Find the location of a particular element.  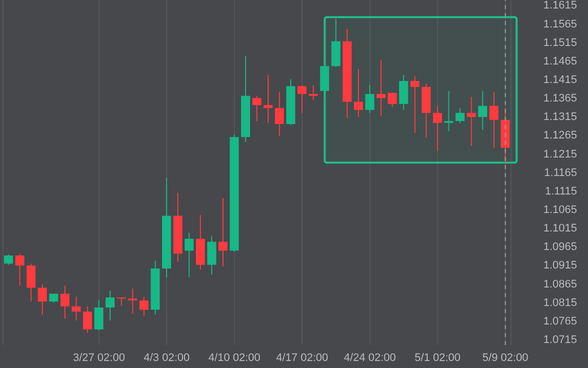

x-tick-label: 4/24 02:00 is located at coordinates (370, 358).